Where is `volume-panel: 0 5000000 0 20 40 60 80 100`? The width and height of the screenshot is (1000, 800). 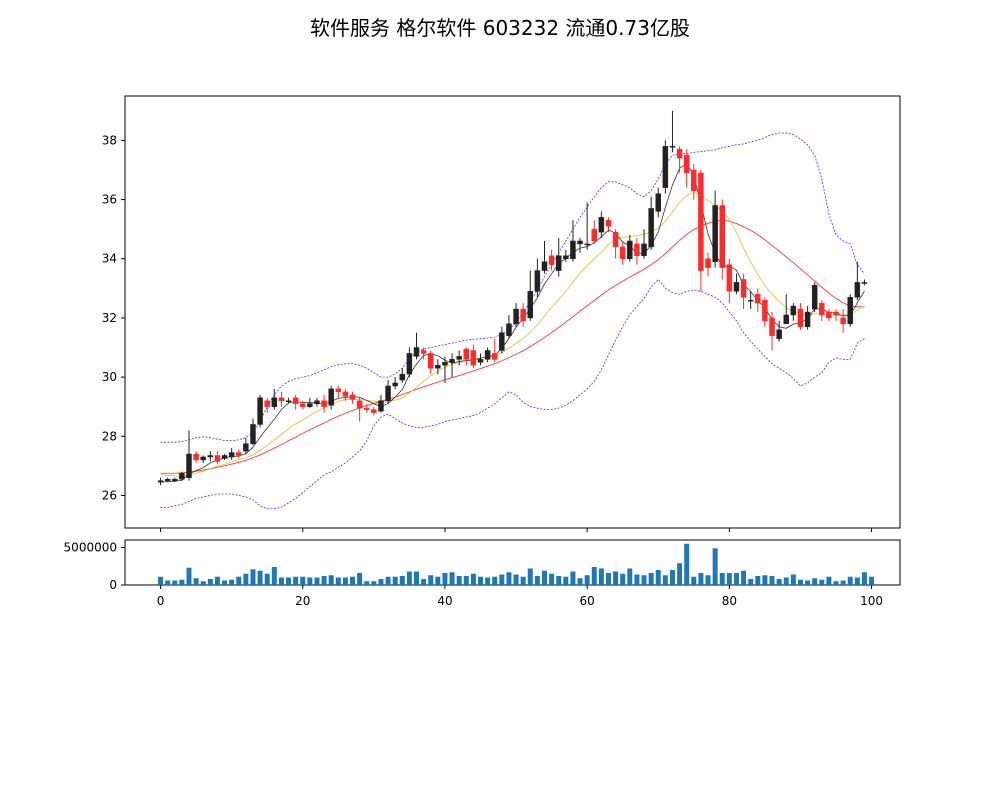 volume-panel: 0 5000000 0 20 40 60 80 100 is located at coordinates (482, 573).